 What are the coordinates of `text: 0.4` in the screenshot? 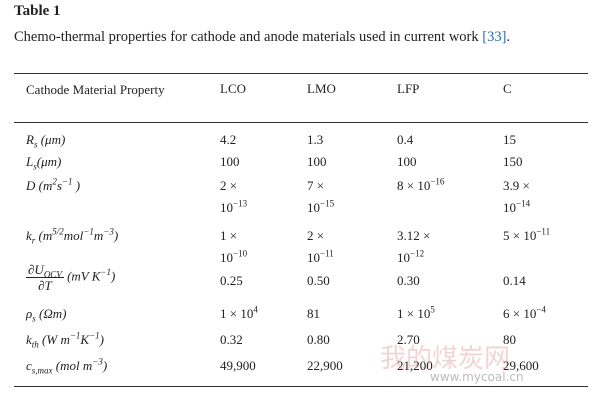 It's located at (405, 139).